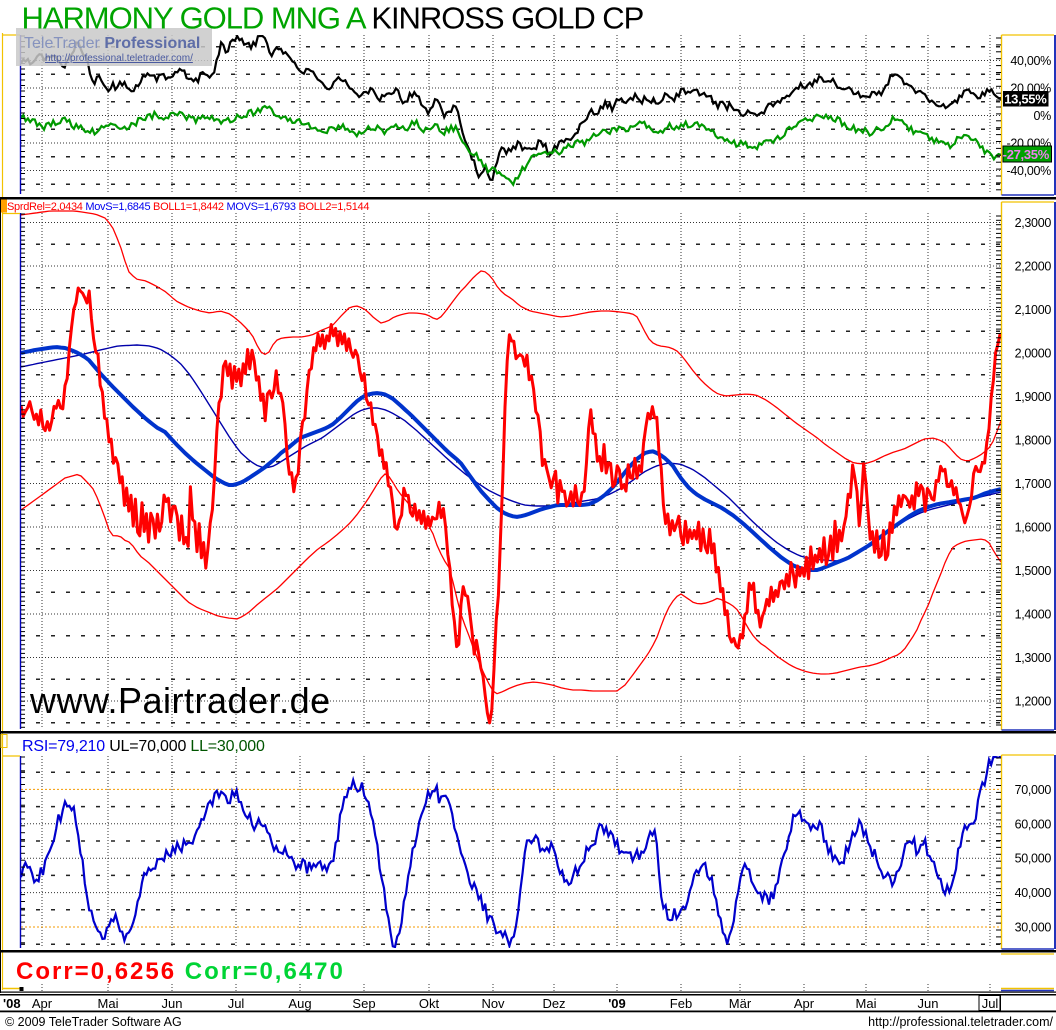  I want to click on svg-text: 1,6000, so click(1033, 528).